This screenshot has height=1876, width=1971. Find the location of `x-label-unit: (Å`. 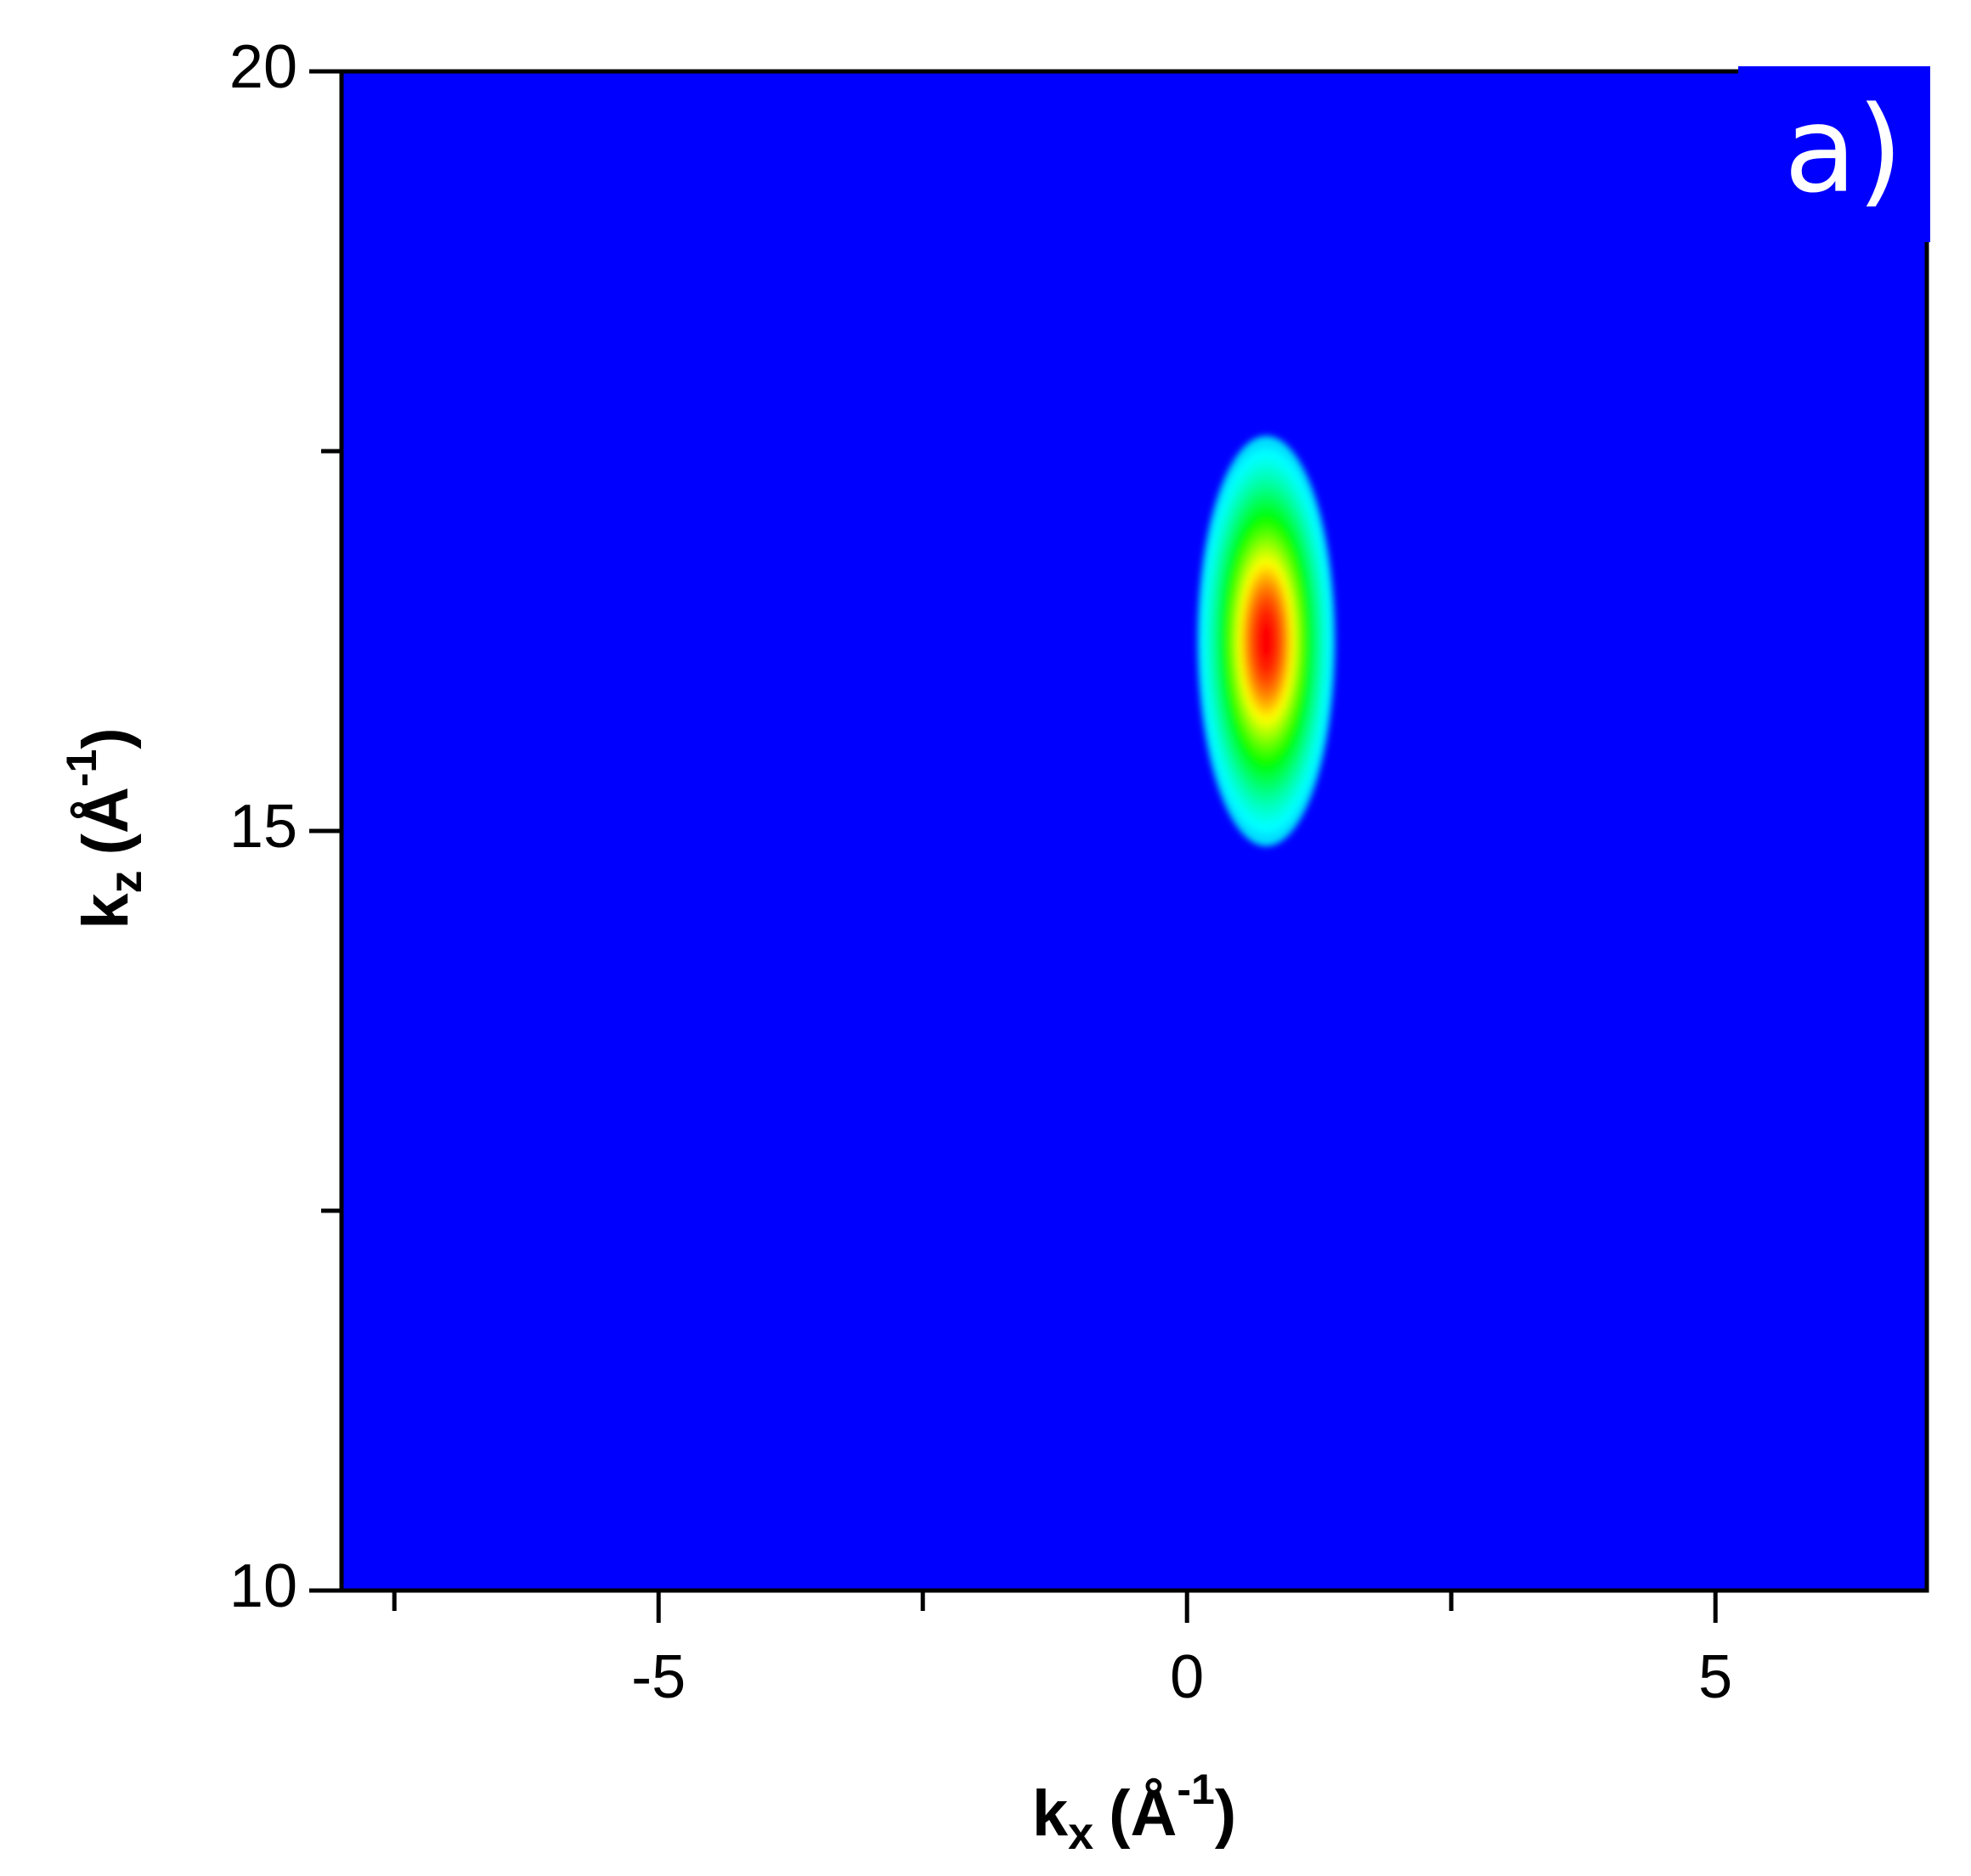

x-label-unit: (Å is located at coordinates (1143, 1813).